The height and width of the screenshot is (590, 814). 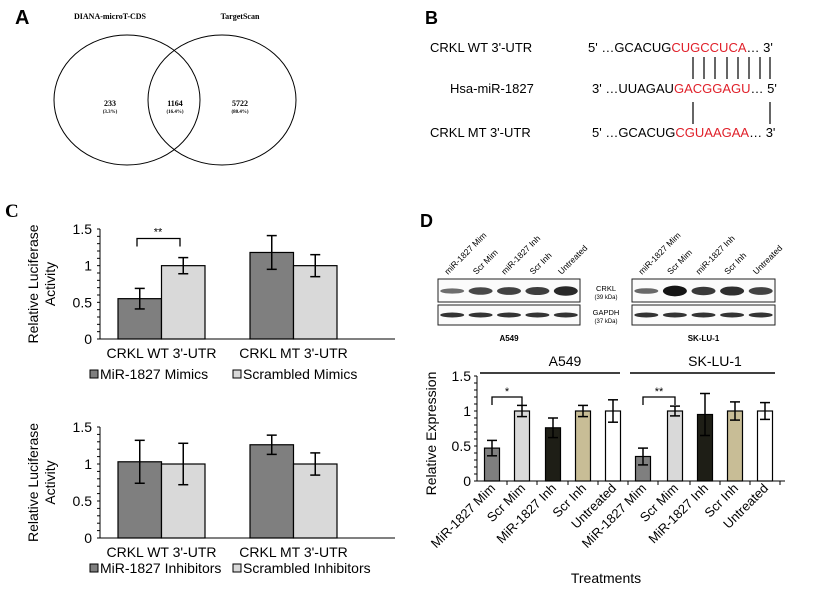 I want to click on blot-protein-label: CRKL, so click(x=606, y=288).